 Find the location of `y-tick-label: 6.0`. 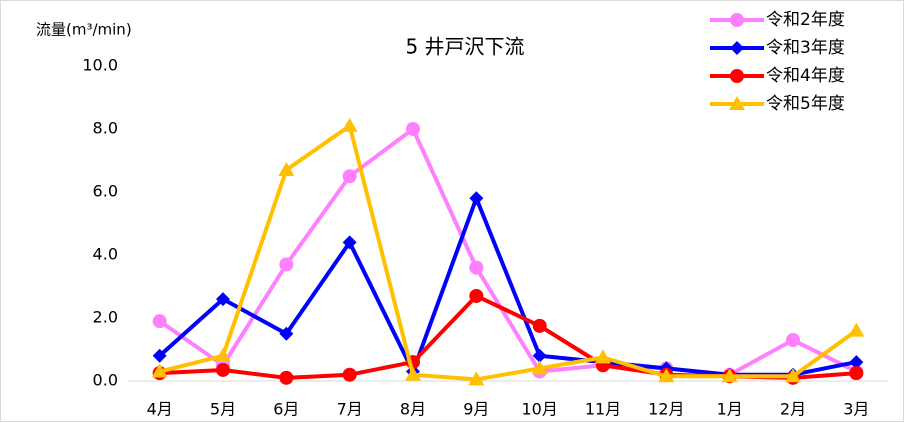

y-tick-label: 6.0 is located at coordinates (105, 191).